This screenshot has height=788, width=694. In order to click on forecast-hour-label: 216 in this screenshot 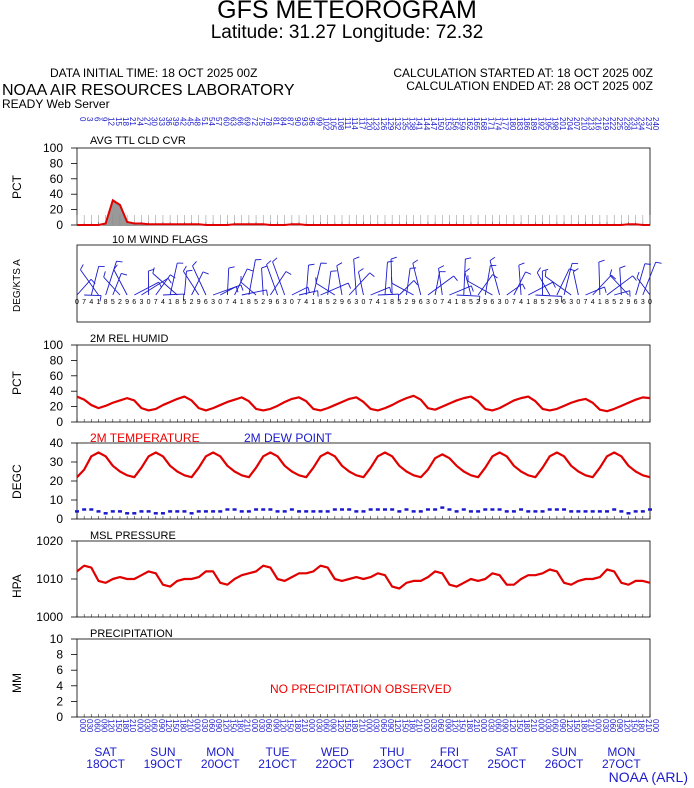, I will do `click(598, 124)`.